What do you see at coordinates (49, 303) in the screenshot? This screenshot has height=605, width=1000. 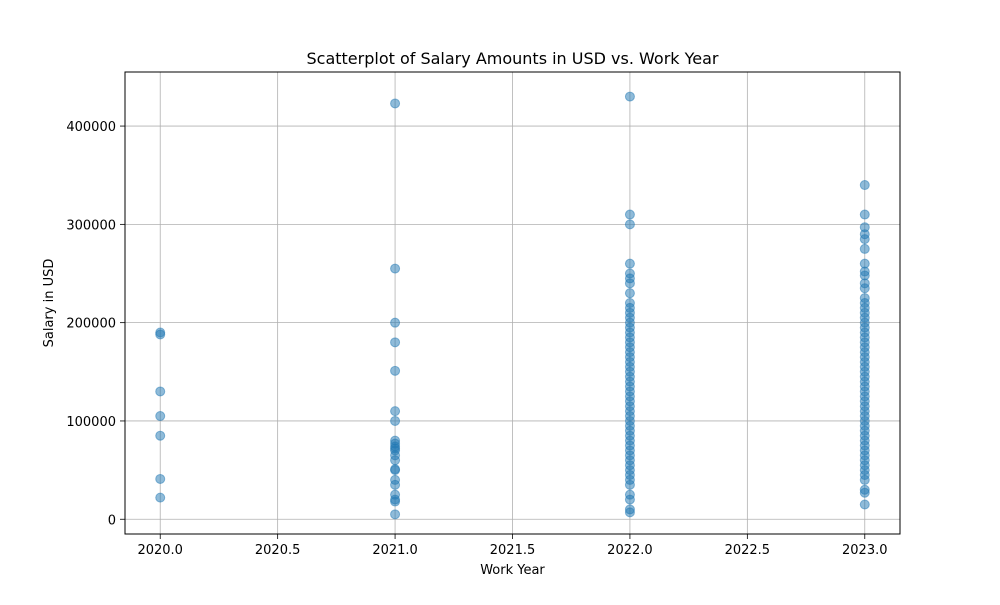 I see `y-axis-label: Salary in USD` at bounding box center [49, 303].